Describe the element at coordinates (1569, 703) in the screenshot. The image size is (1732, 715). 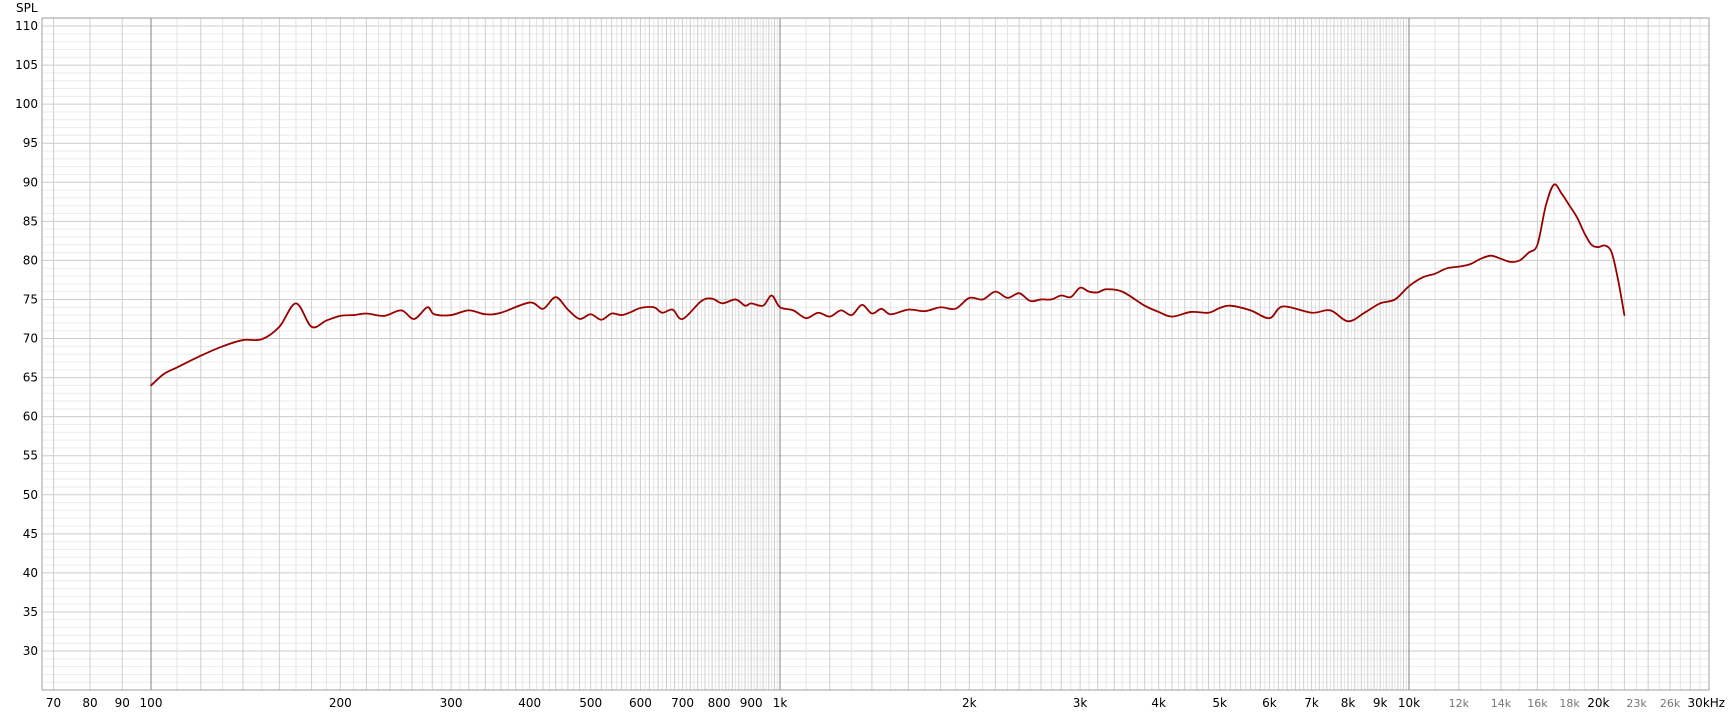
I see `x-minor-tick-label: 18k` at that location.